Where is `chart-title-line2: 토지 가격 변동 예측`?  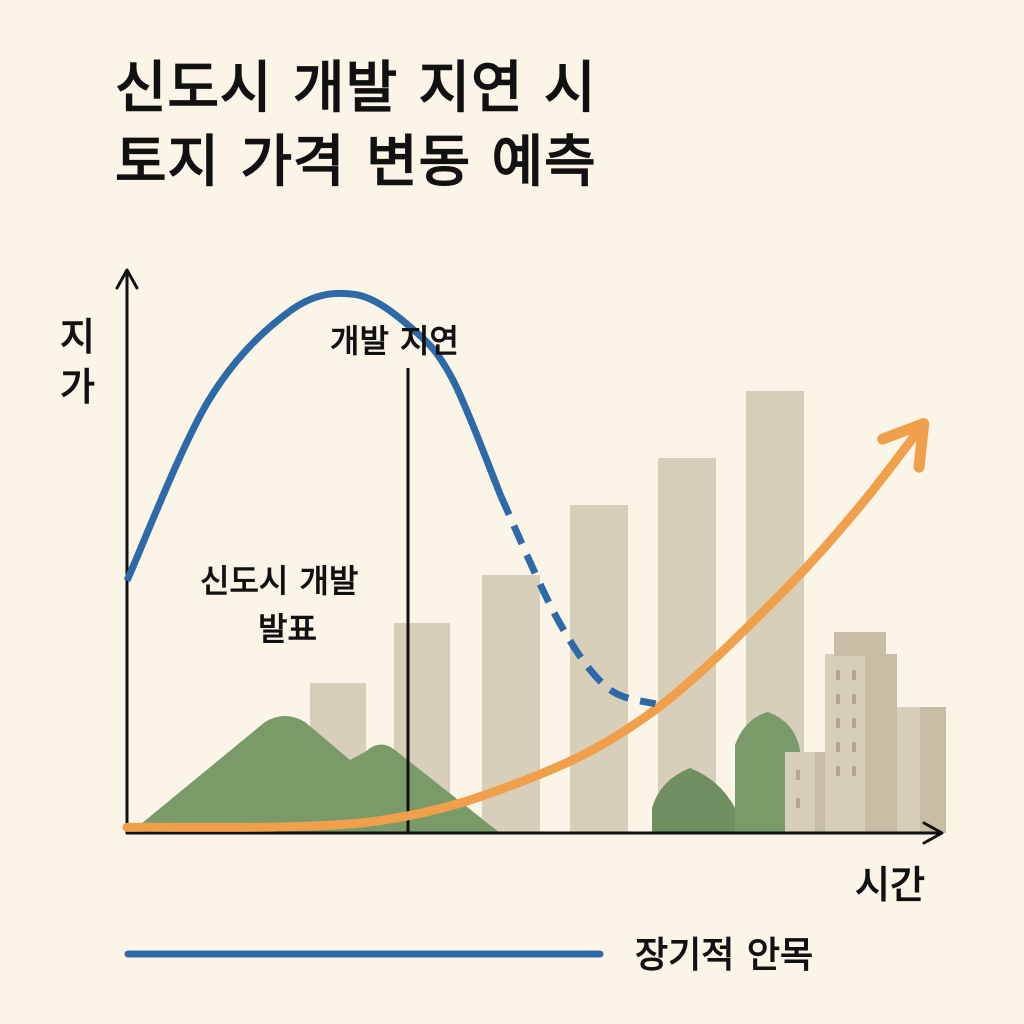 chart-title-line2: 토지 가격 변동 예측 is located at coordinates (356, 162).